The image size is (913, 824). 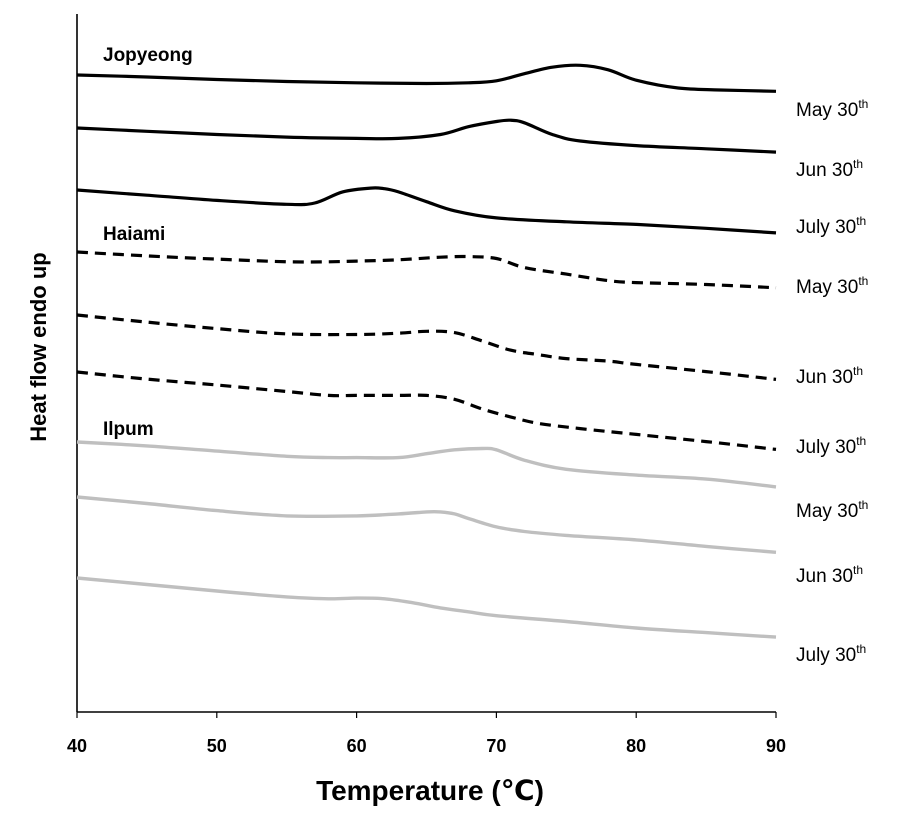 I want to click on x-axis-ticks: 40 50 60 70 80 90, so click(x=426, y=734).